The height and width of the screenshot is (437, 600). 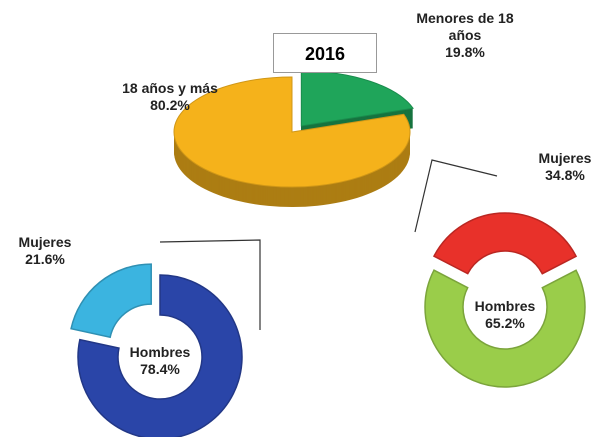 What do you see at coordinates (505, 323) in the screenshot?
I see `value-label: 65.2%` at bounding box center [505, 323].